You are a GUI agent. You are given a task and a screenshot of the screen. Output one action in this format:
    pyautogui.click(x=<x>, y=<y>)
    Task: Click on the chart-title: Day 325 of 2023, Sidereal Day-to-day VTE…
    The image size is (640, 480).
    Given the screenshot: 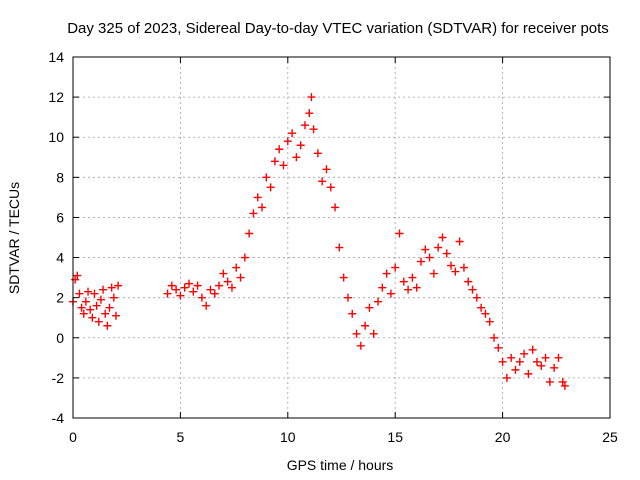 What is the action you would take?
    pyautogui.click(x=338, y=28)
    